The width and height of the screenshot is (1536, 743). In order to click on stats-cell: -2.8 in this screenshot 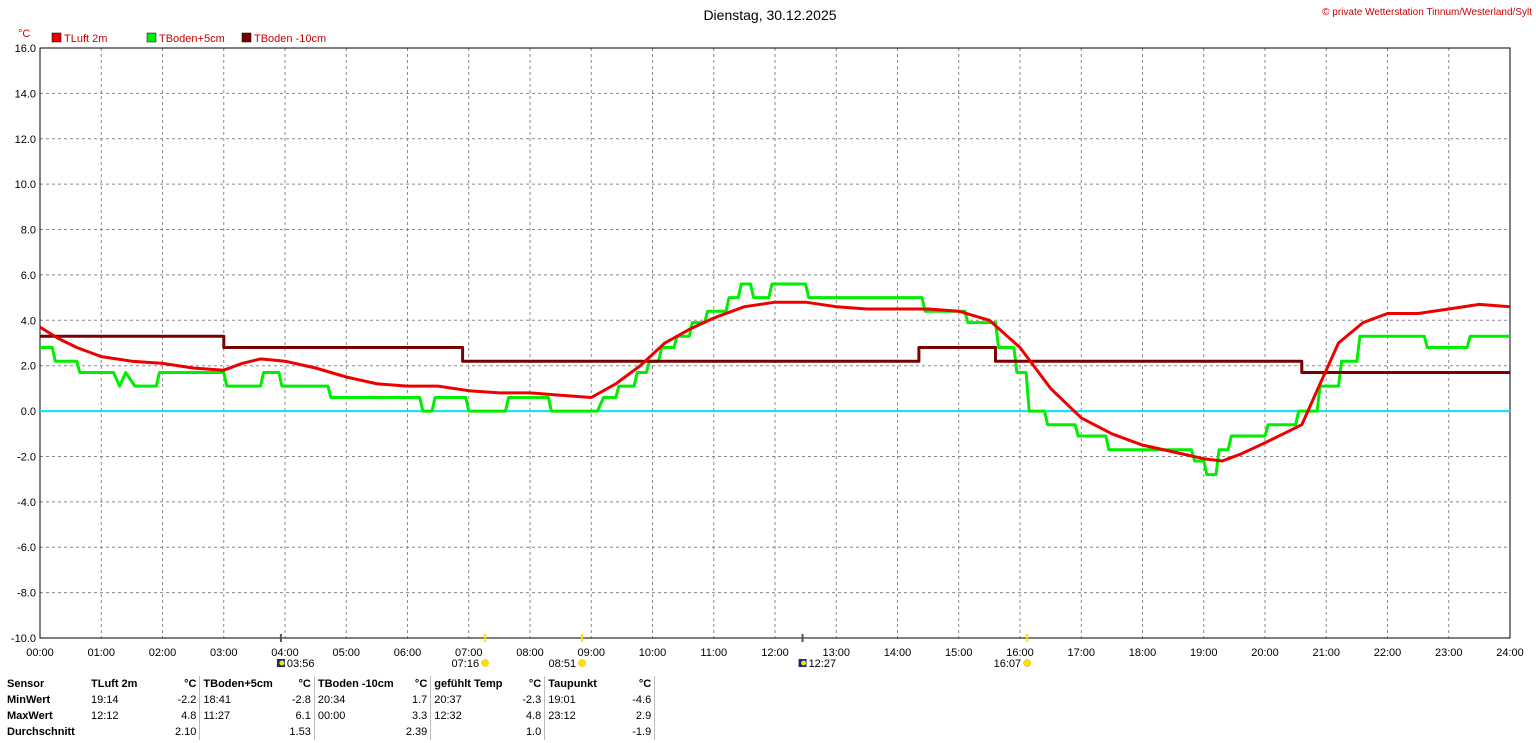, I will do `click(300, 700)`.